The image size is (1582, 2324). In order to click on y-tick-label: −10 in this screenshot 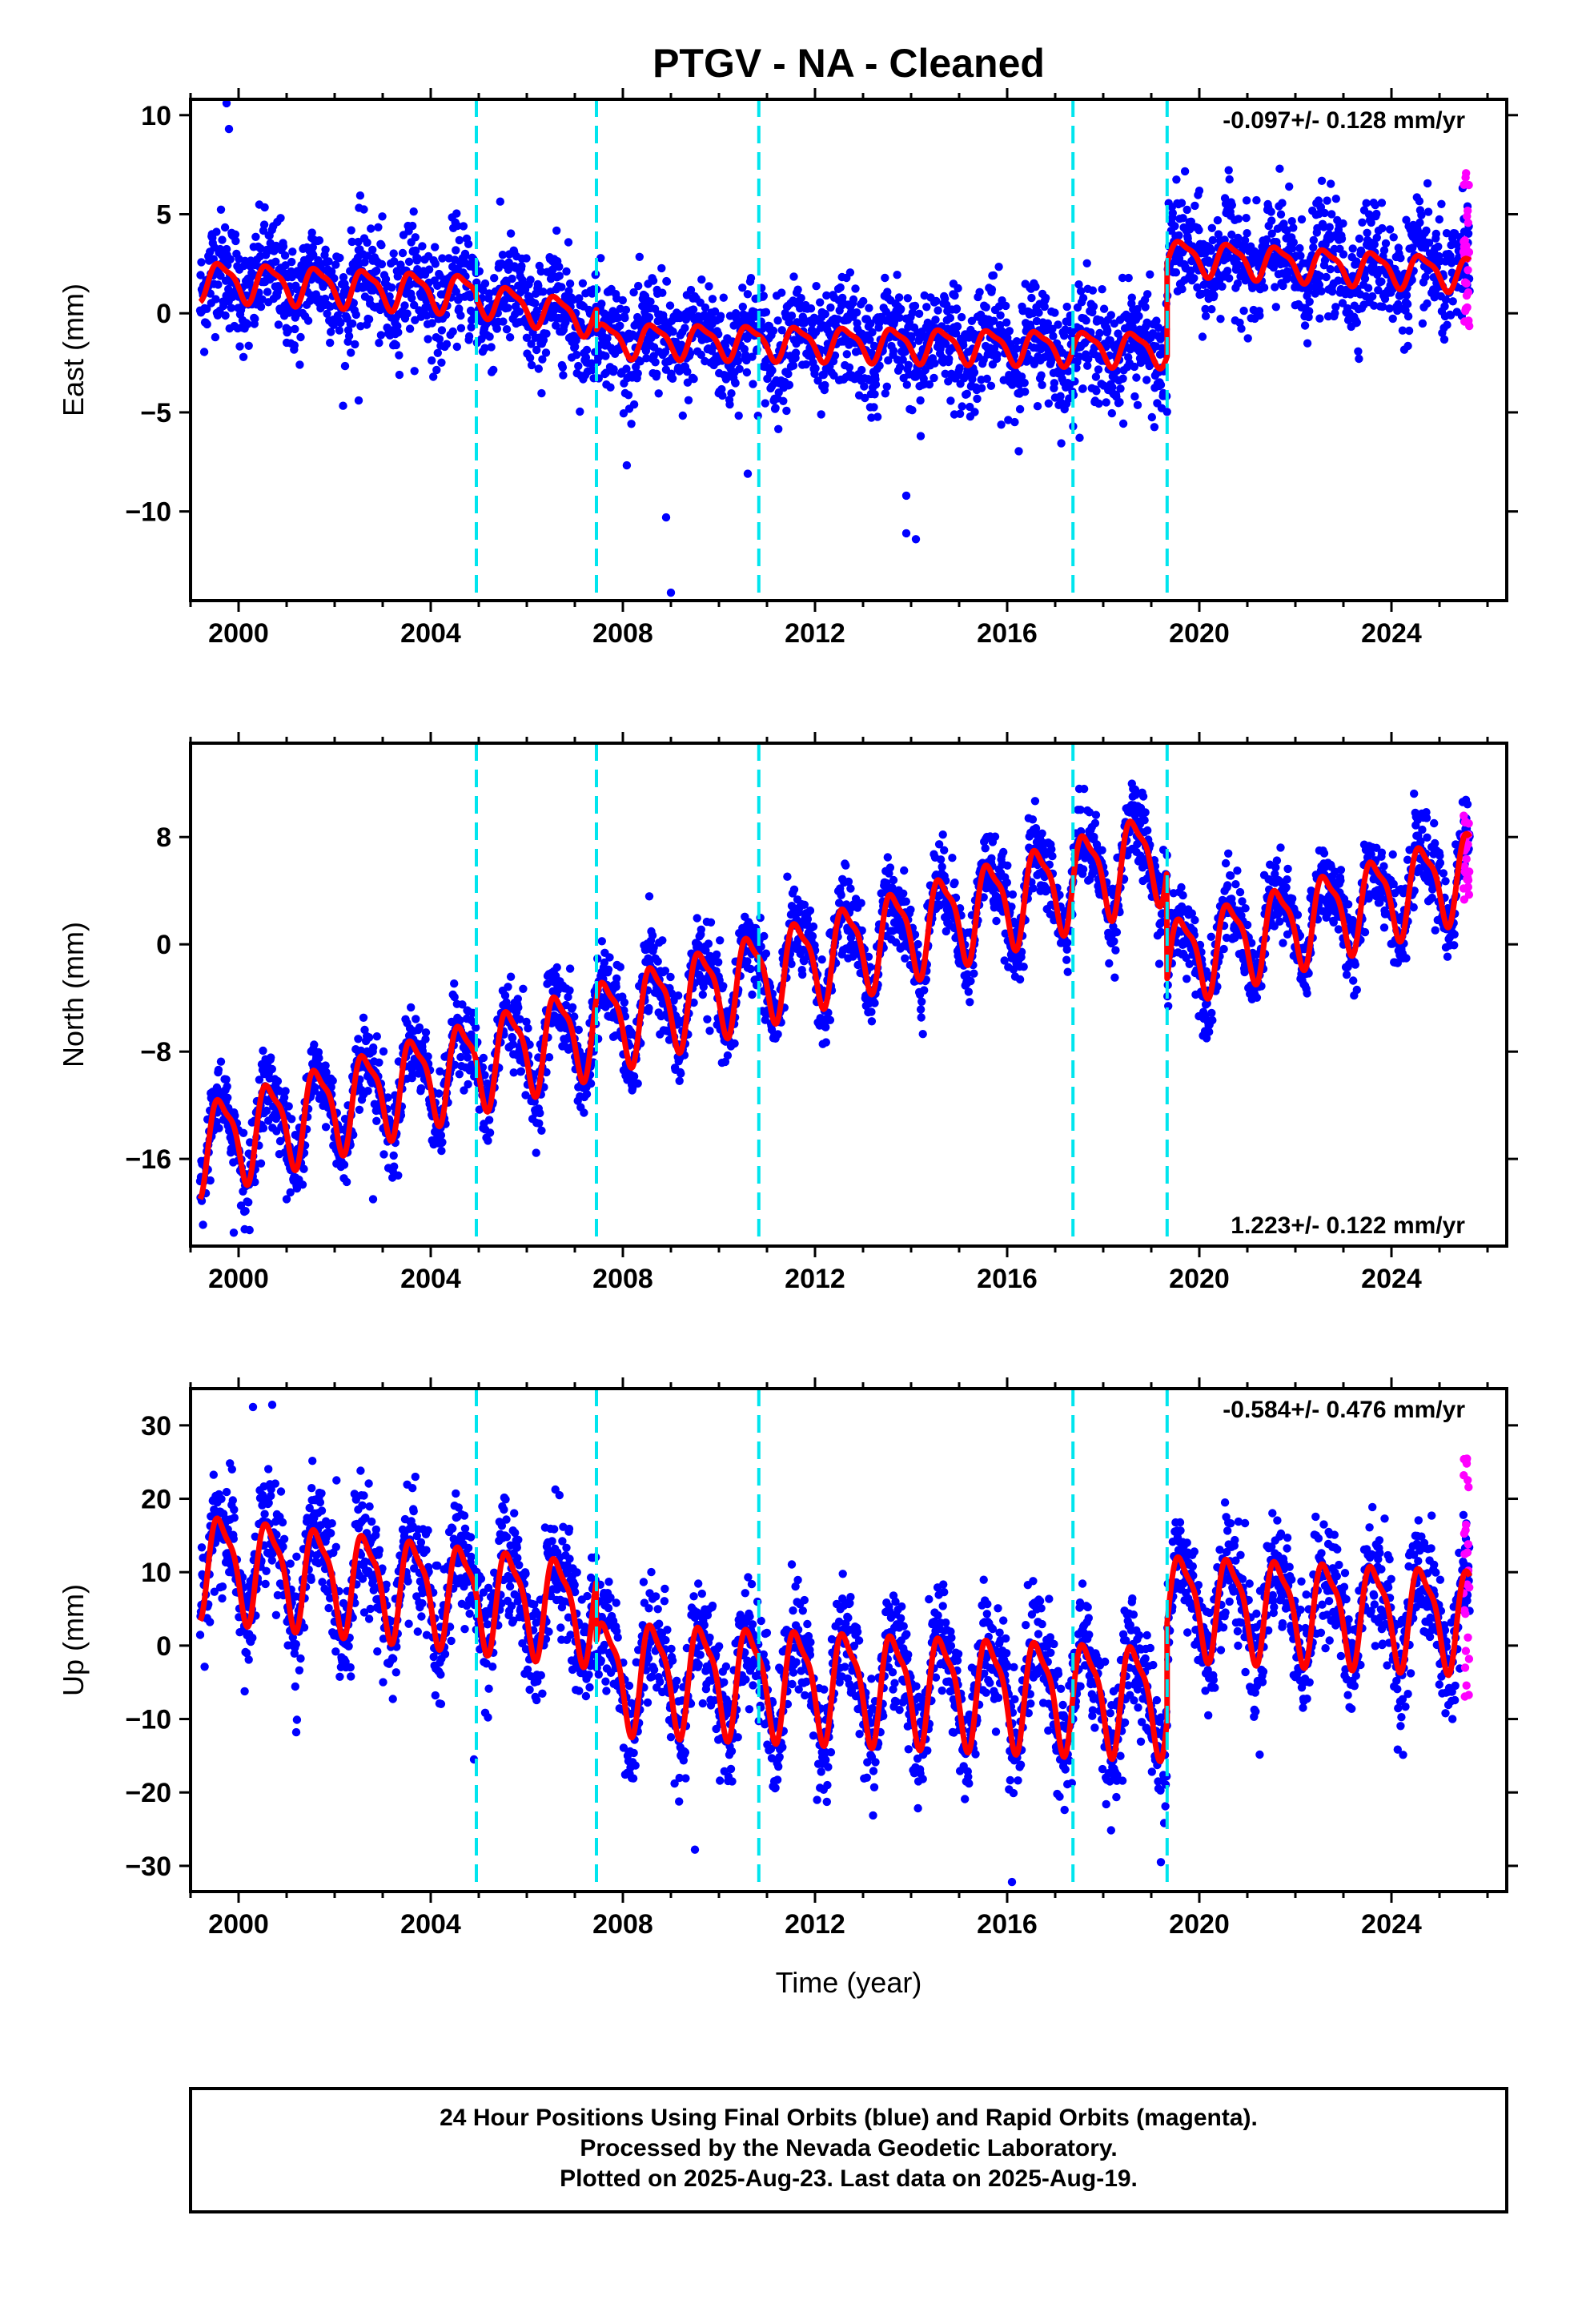, I will do `click(148, 512)`.